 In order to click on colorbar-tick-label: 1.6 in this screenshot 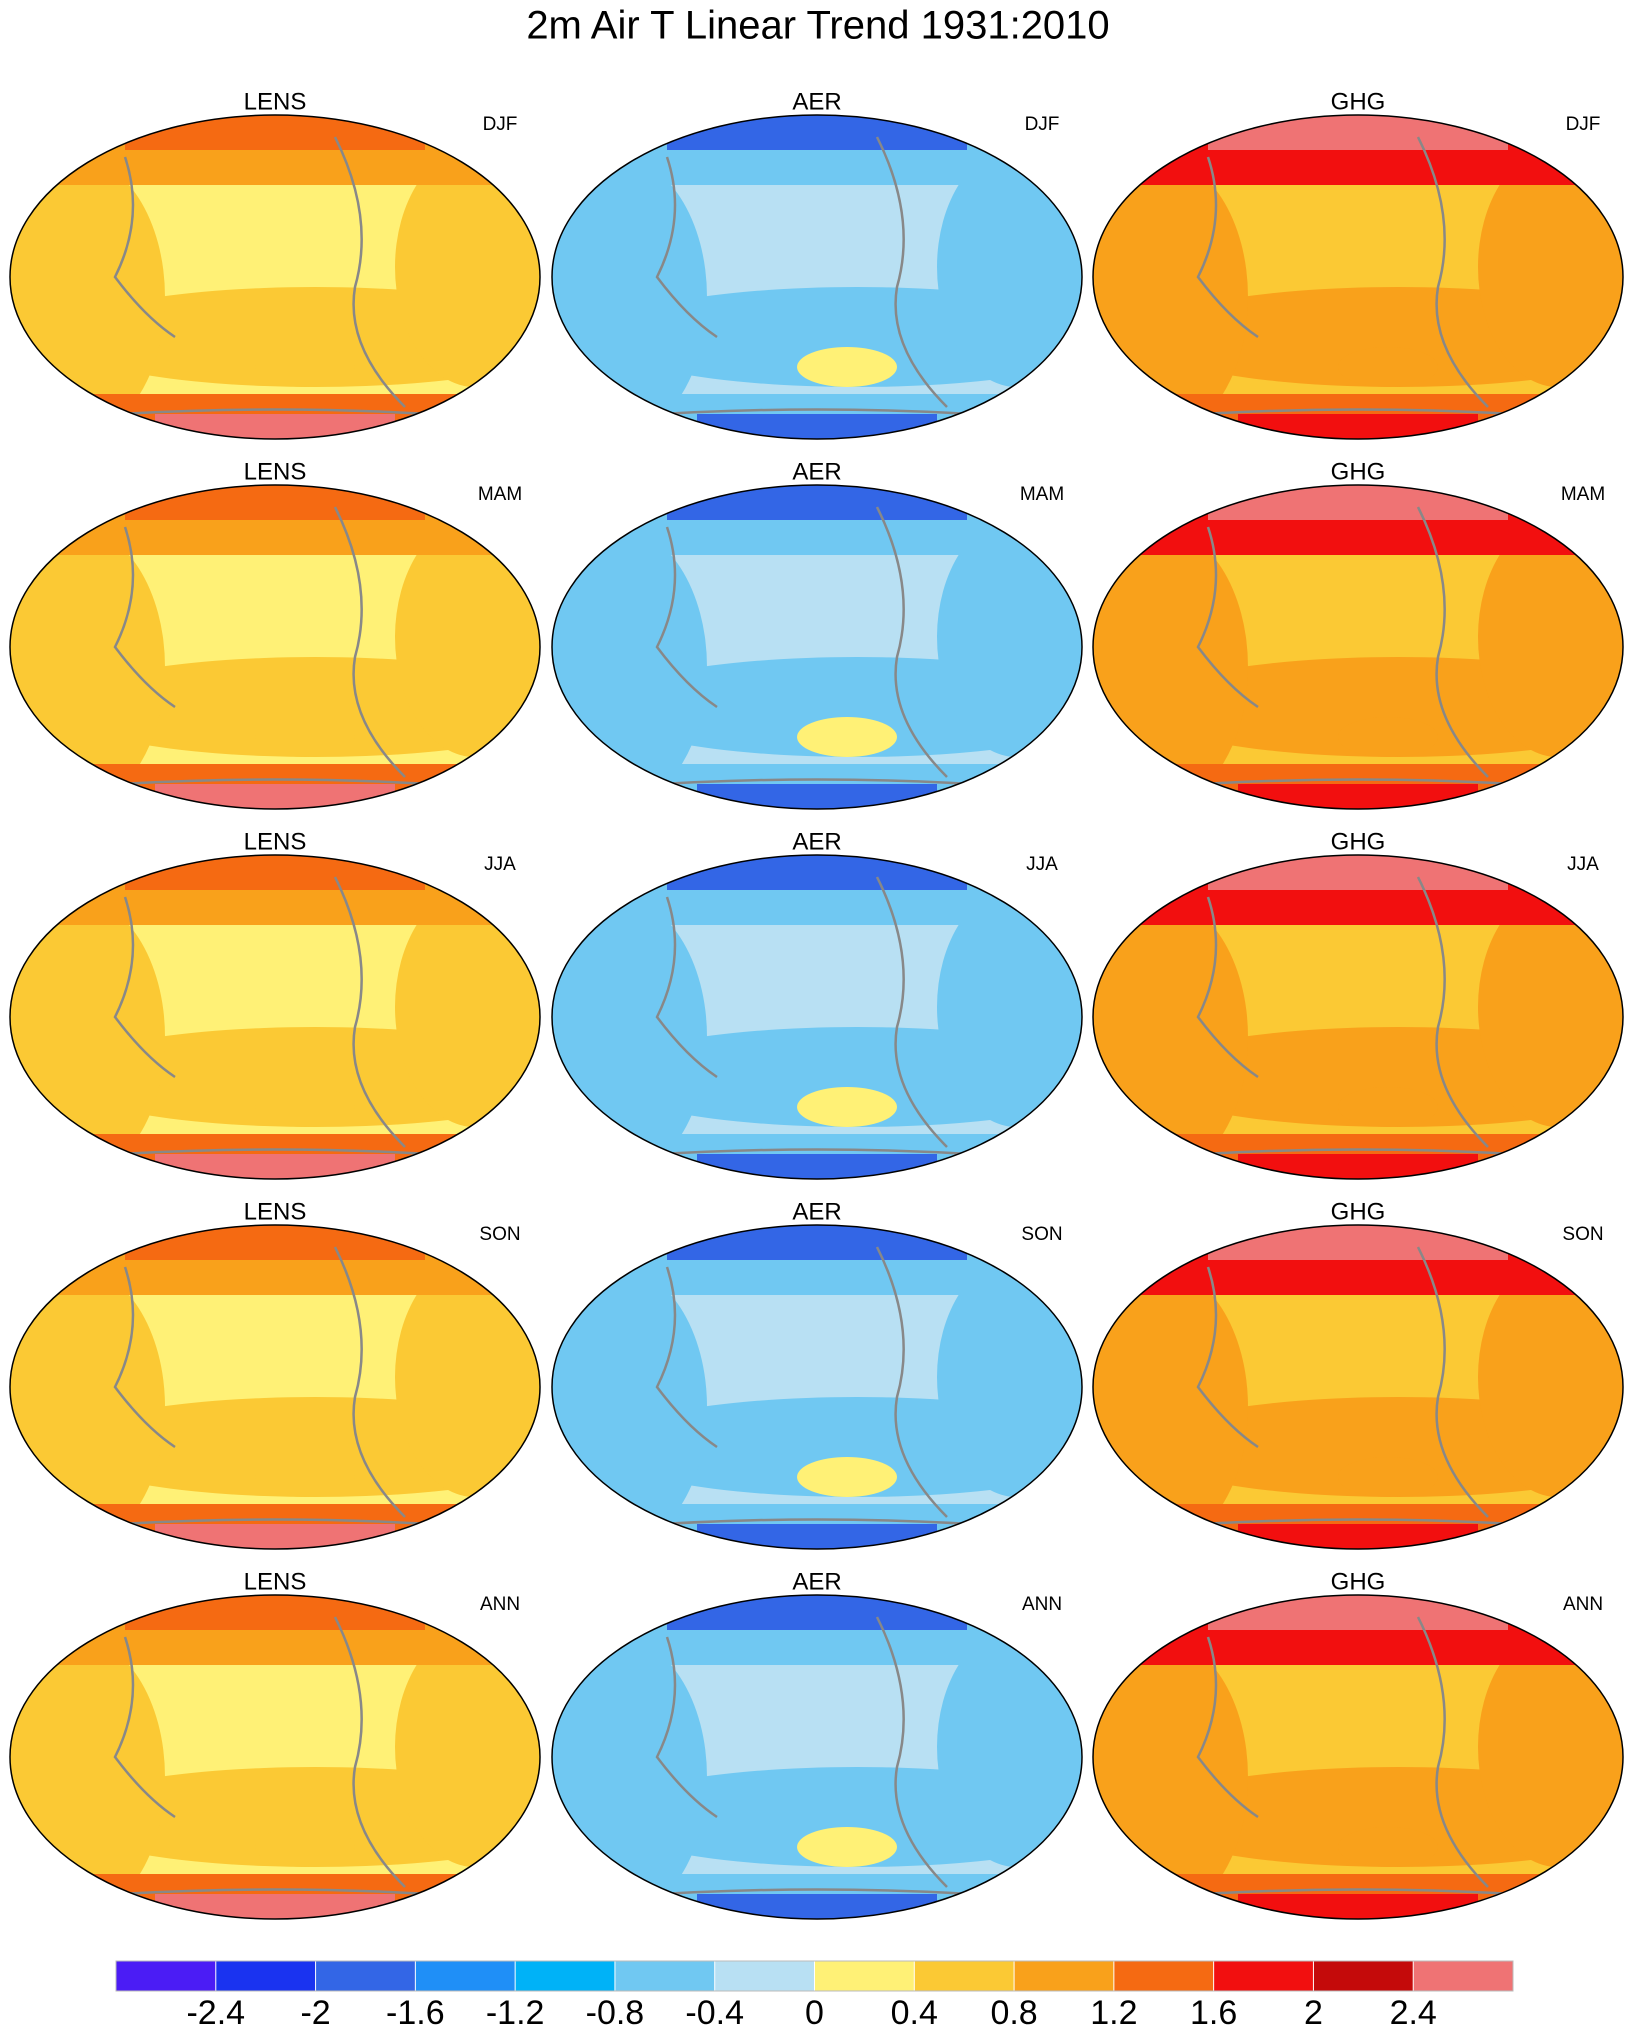, I will do `click(1213, 2013)`.